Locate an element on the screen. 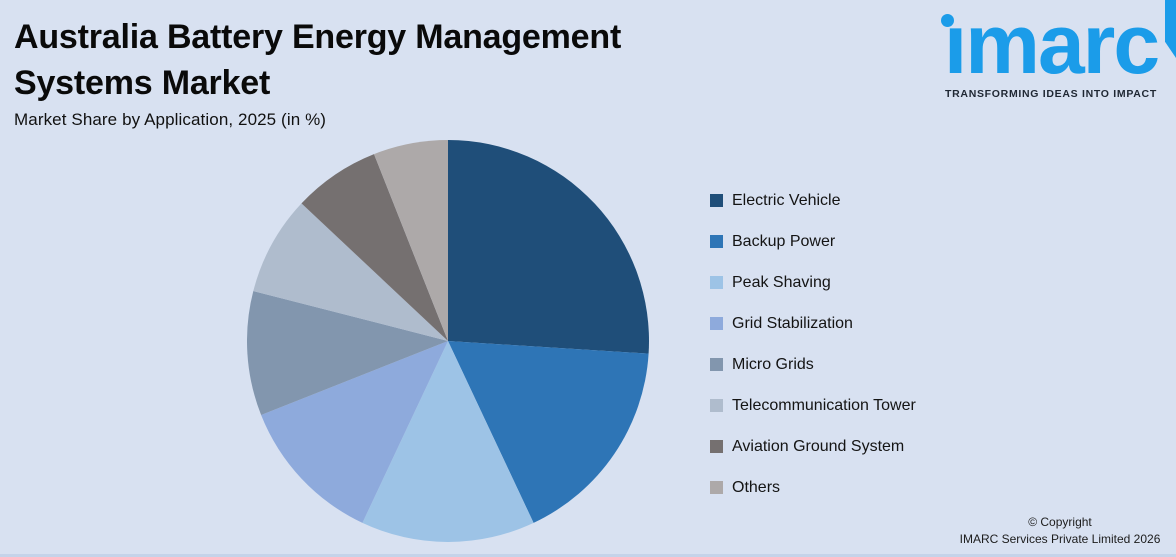 The height and width of the screenshot is (557, 1176). copyright-line2: IMARC Services Private Limited 2026 is located at coordinates (1060, 539).